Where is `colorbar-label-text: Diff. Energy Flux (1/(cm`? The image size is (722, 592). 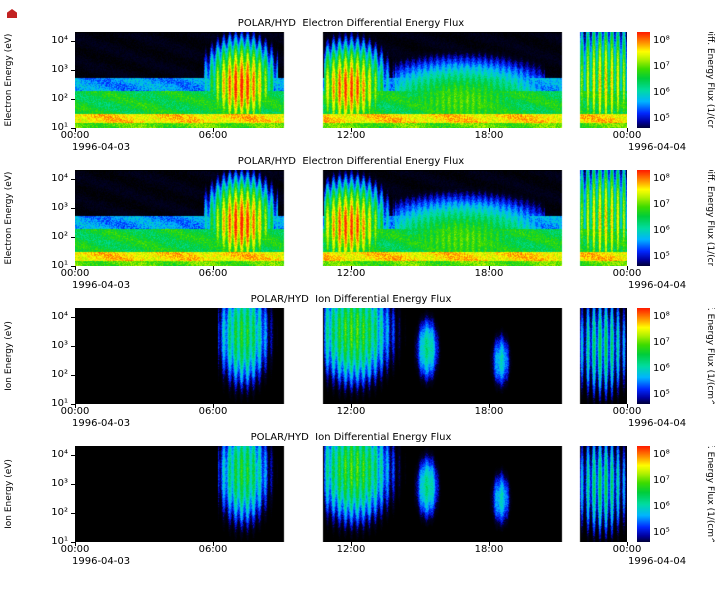 colorbar-label-text: Diff. Energy Flux (1/(cm is located at coordinates (710, 218).